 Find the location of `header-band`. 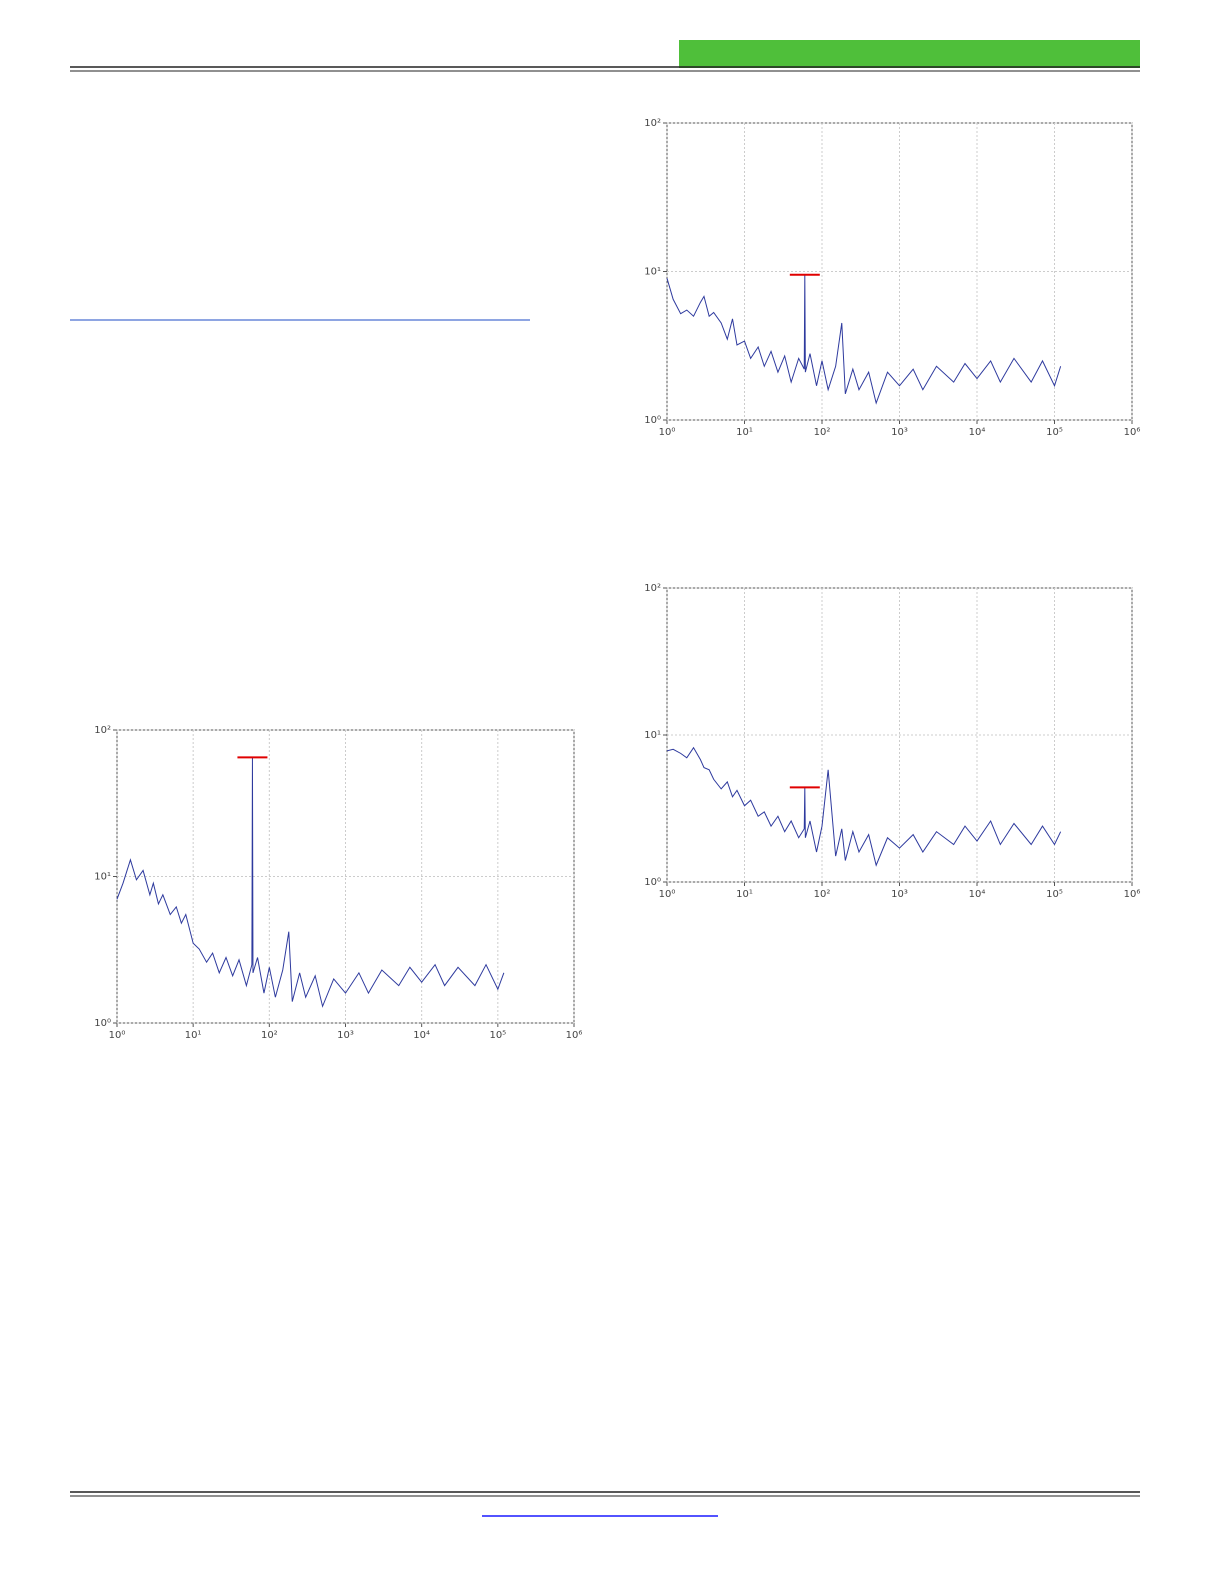

header-band is located at coordinates (909, 54).